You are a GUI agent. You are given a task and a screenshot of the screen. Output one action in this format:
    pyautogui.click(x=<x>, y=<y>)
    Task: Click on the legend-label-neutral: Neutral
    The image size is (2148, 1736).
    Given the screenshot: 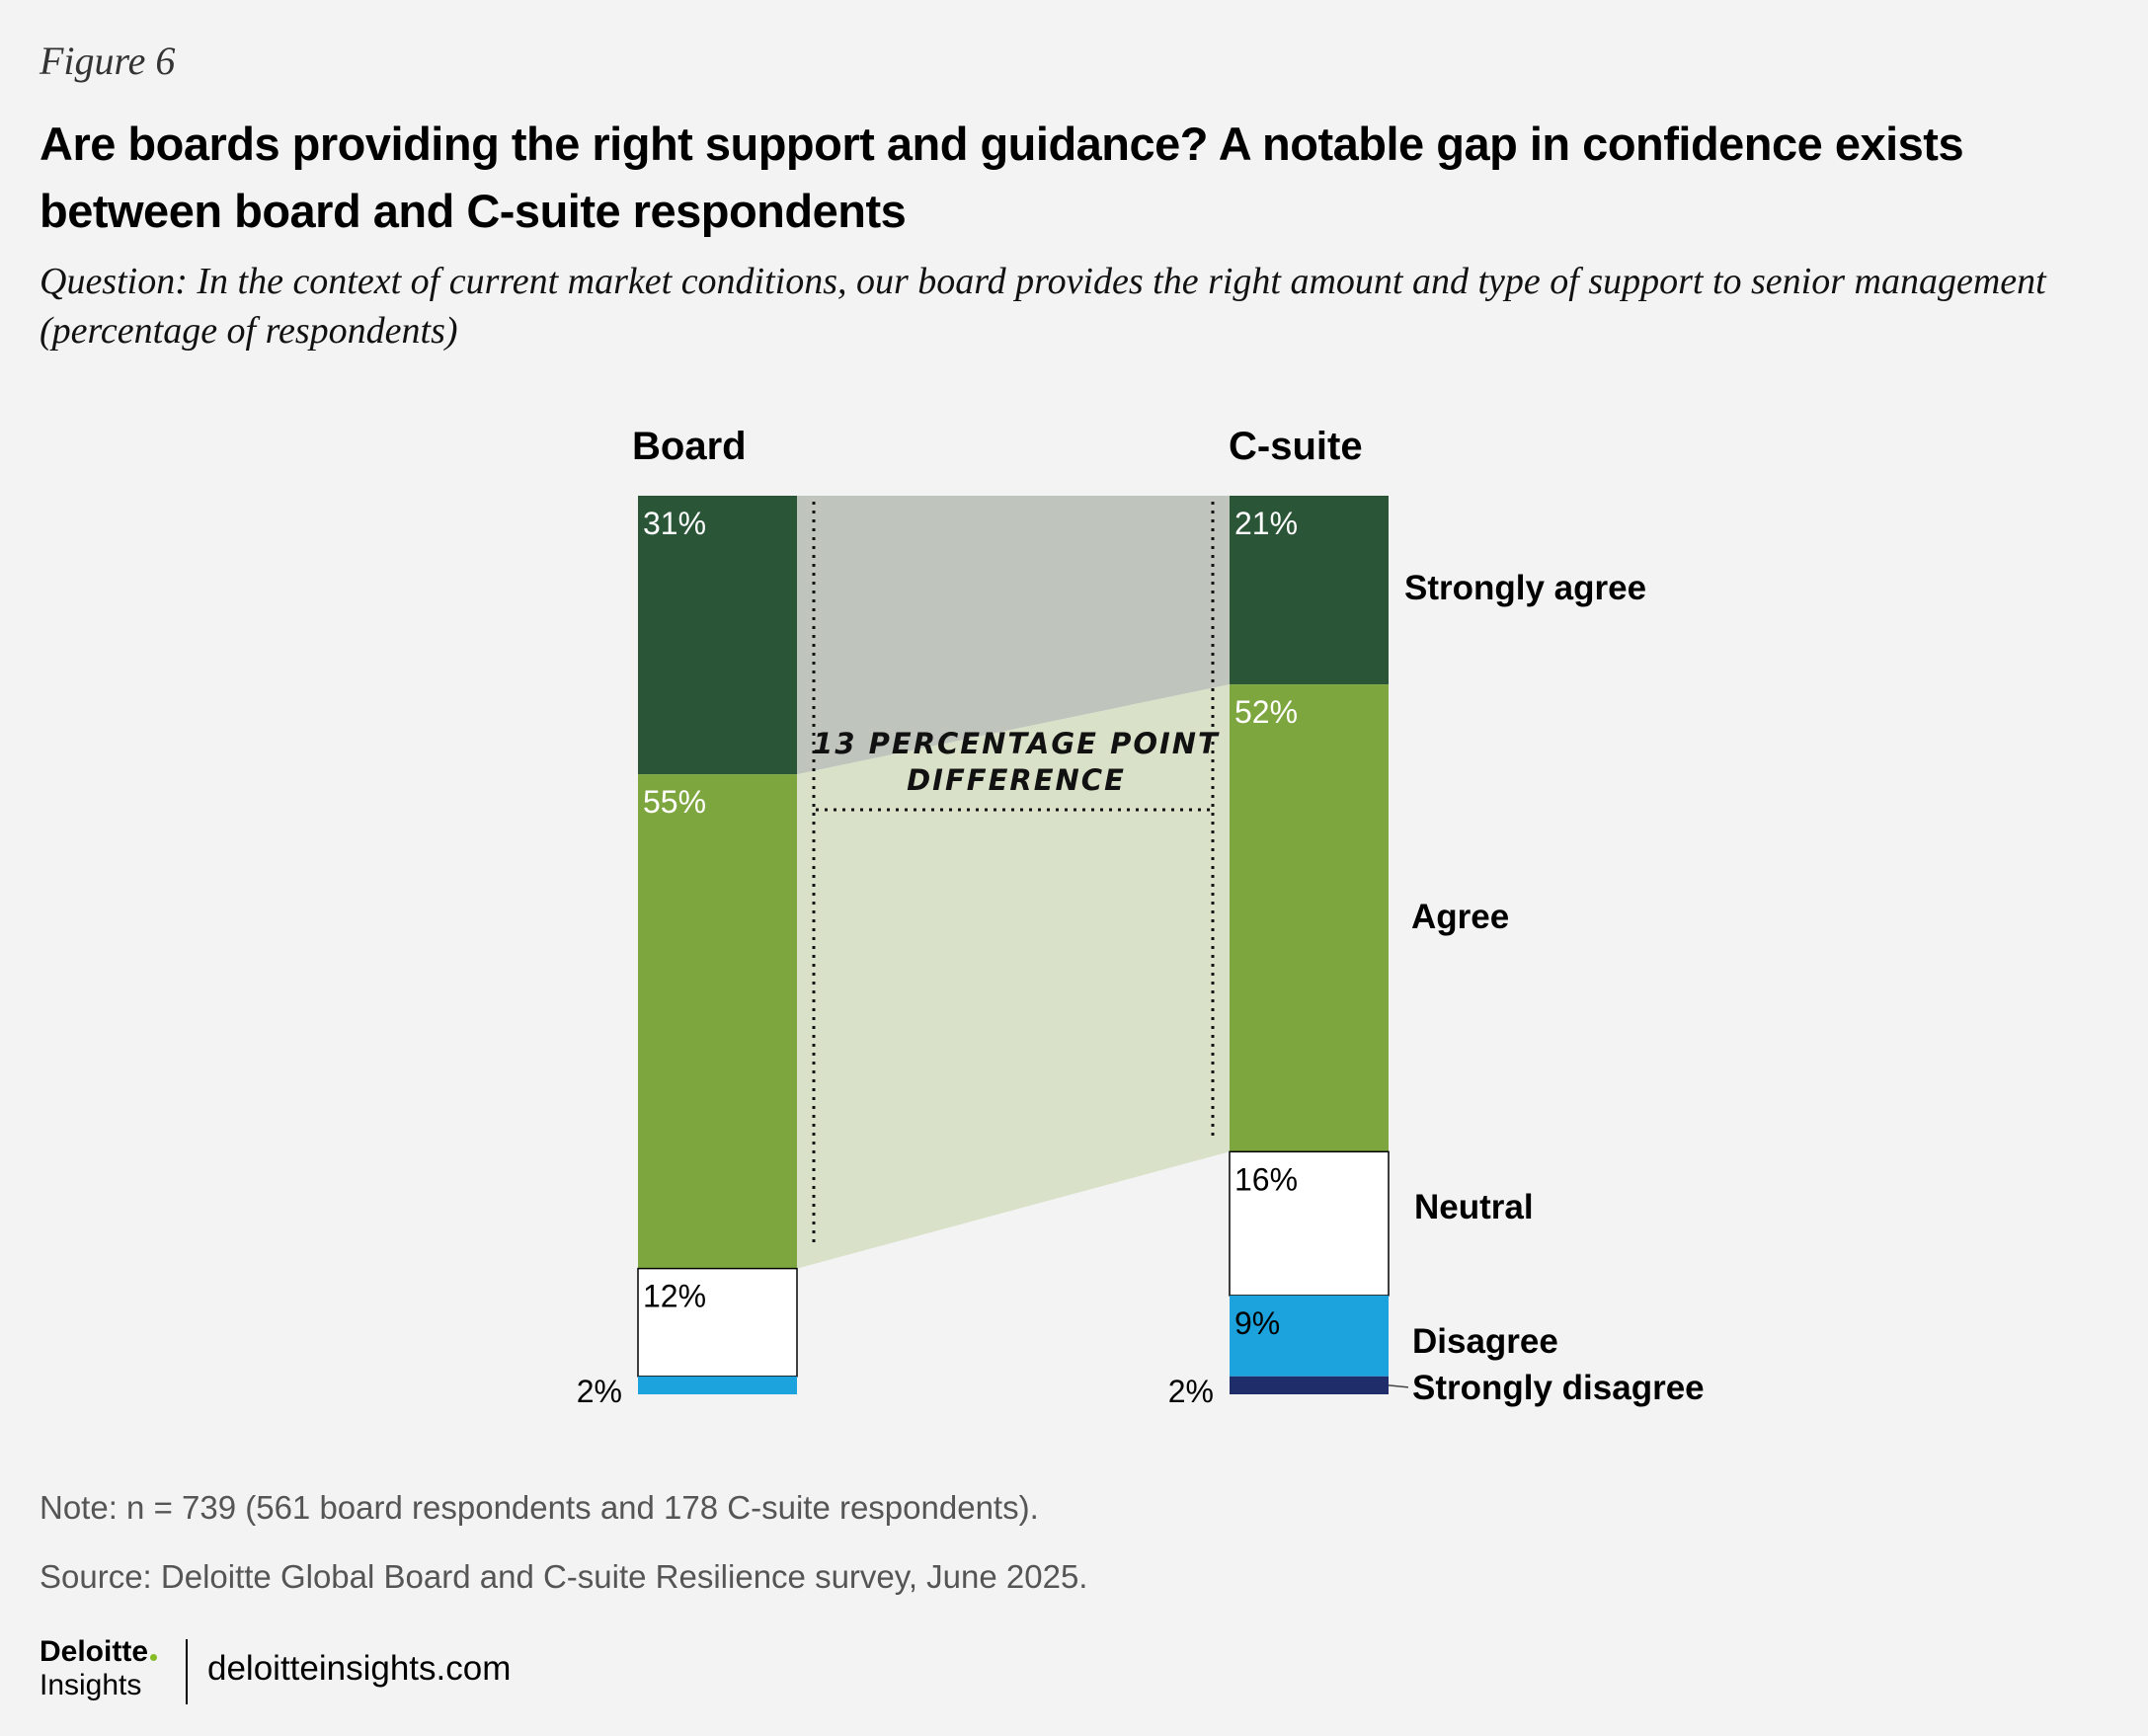 What is the action you would take?
    pyautogui.click(x=1474, y=1207)
    